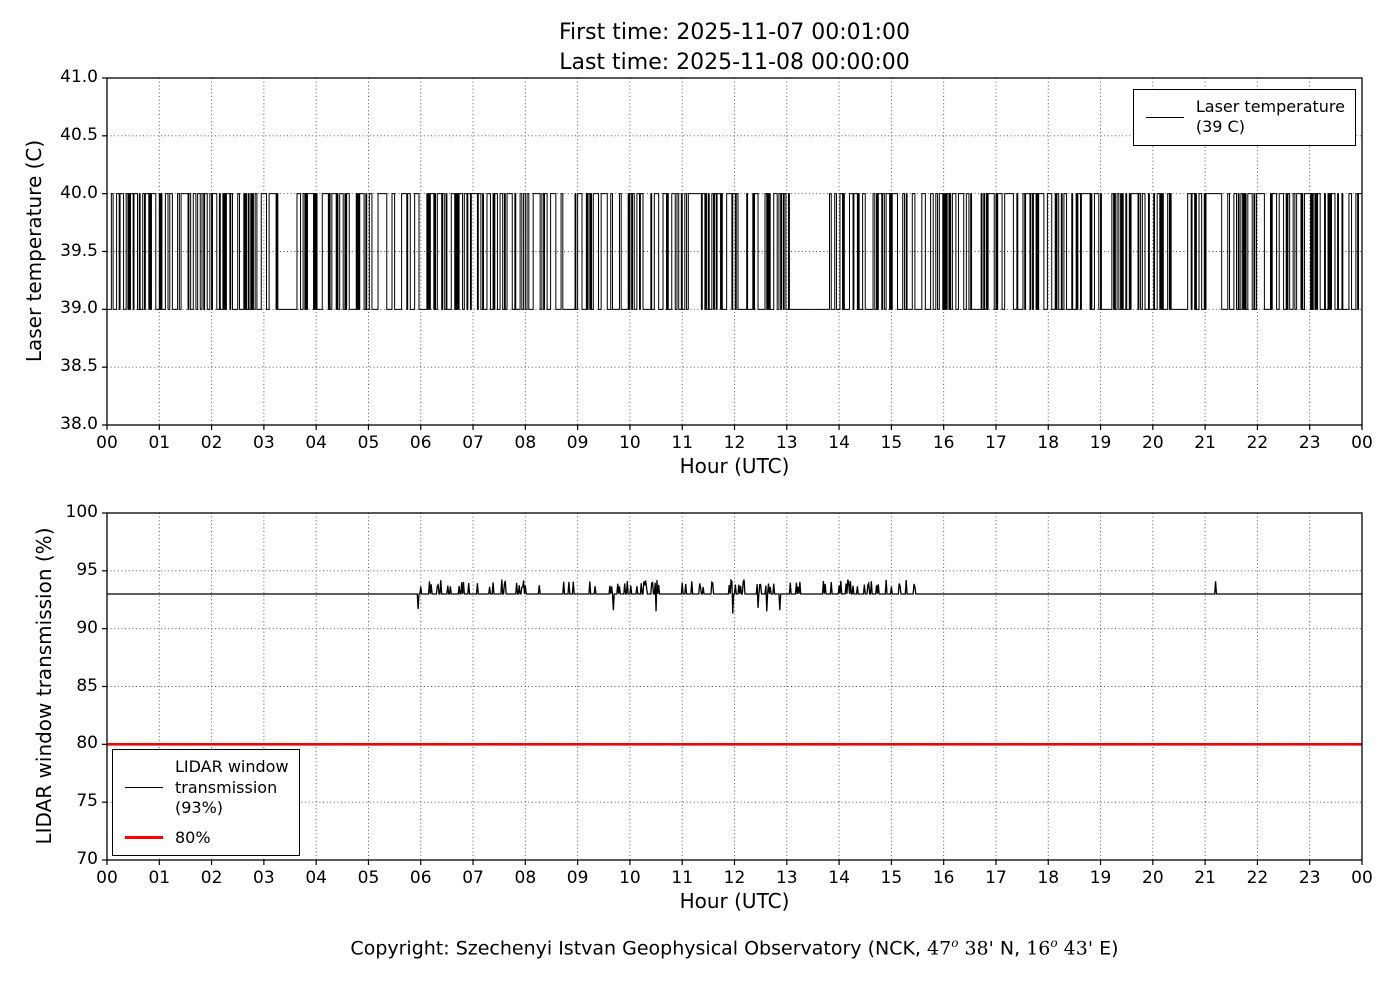 This screenshot has width=1400, height=1000. What do you see at coordinates (939, 948) in the screenshot?
I see `latitude-degrees: 47` at bounding box center [939, 948].